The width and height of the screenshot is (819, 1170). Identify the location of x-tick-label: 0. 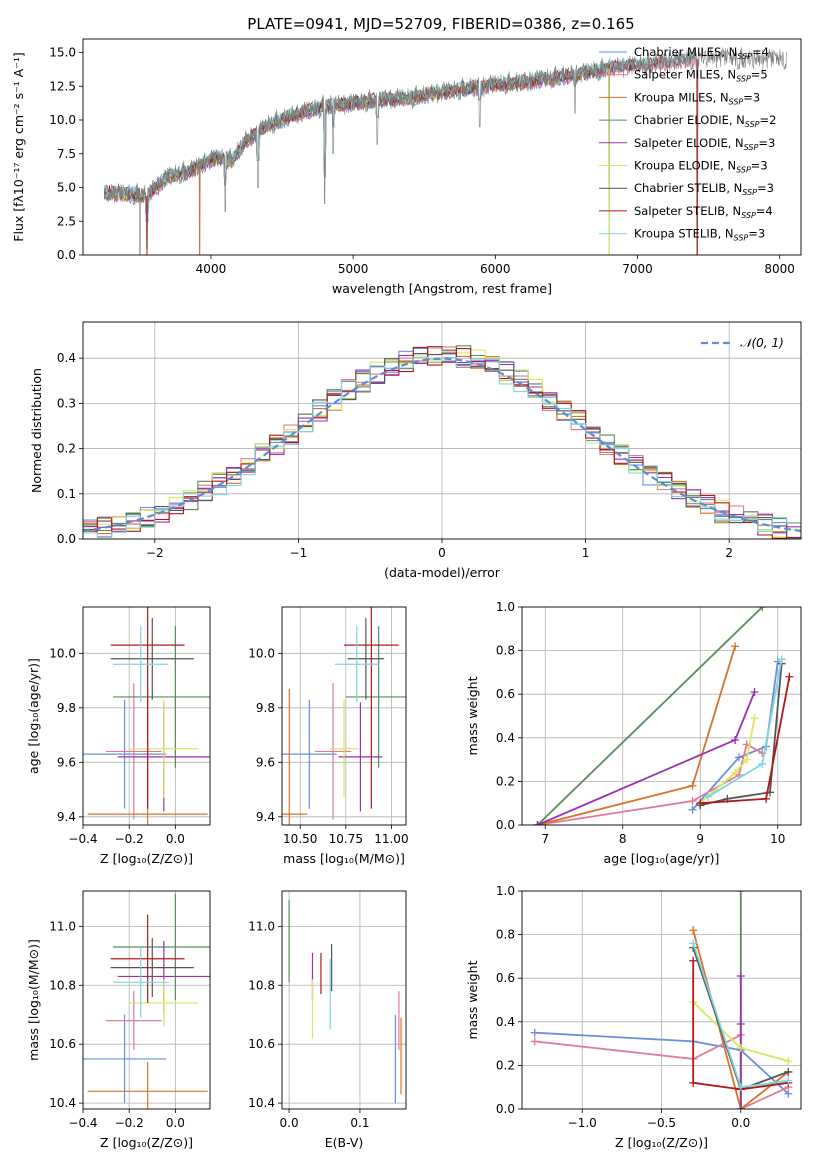
(442, 553).